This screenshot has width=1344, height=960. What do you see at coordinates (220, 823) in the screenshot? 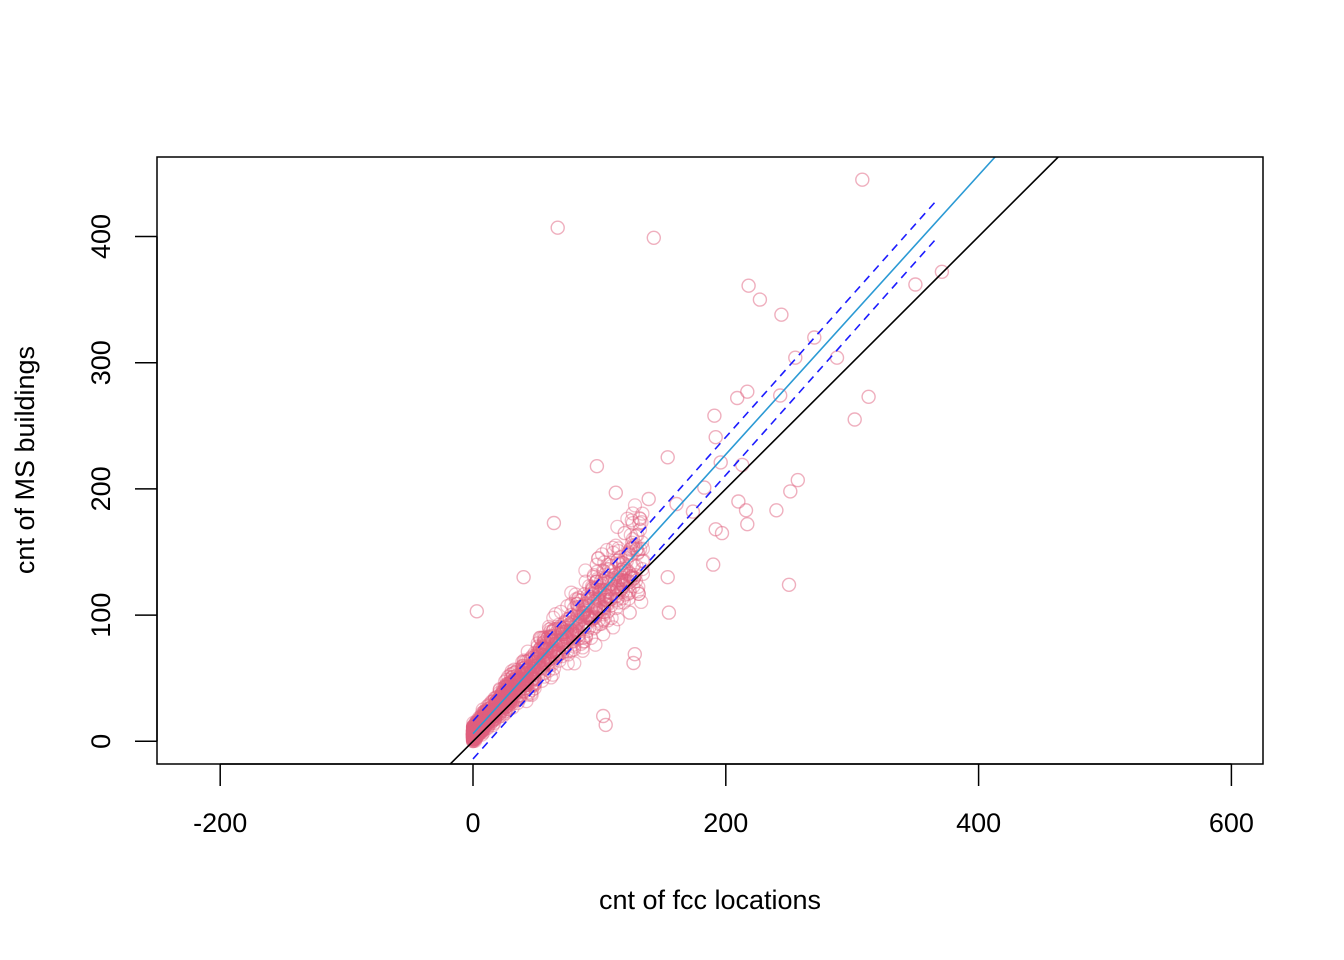
I see `x-tick-label: -200` at bounding box center [220, 823].